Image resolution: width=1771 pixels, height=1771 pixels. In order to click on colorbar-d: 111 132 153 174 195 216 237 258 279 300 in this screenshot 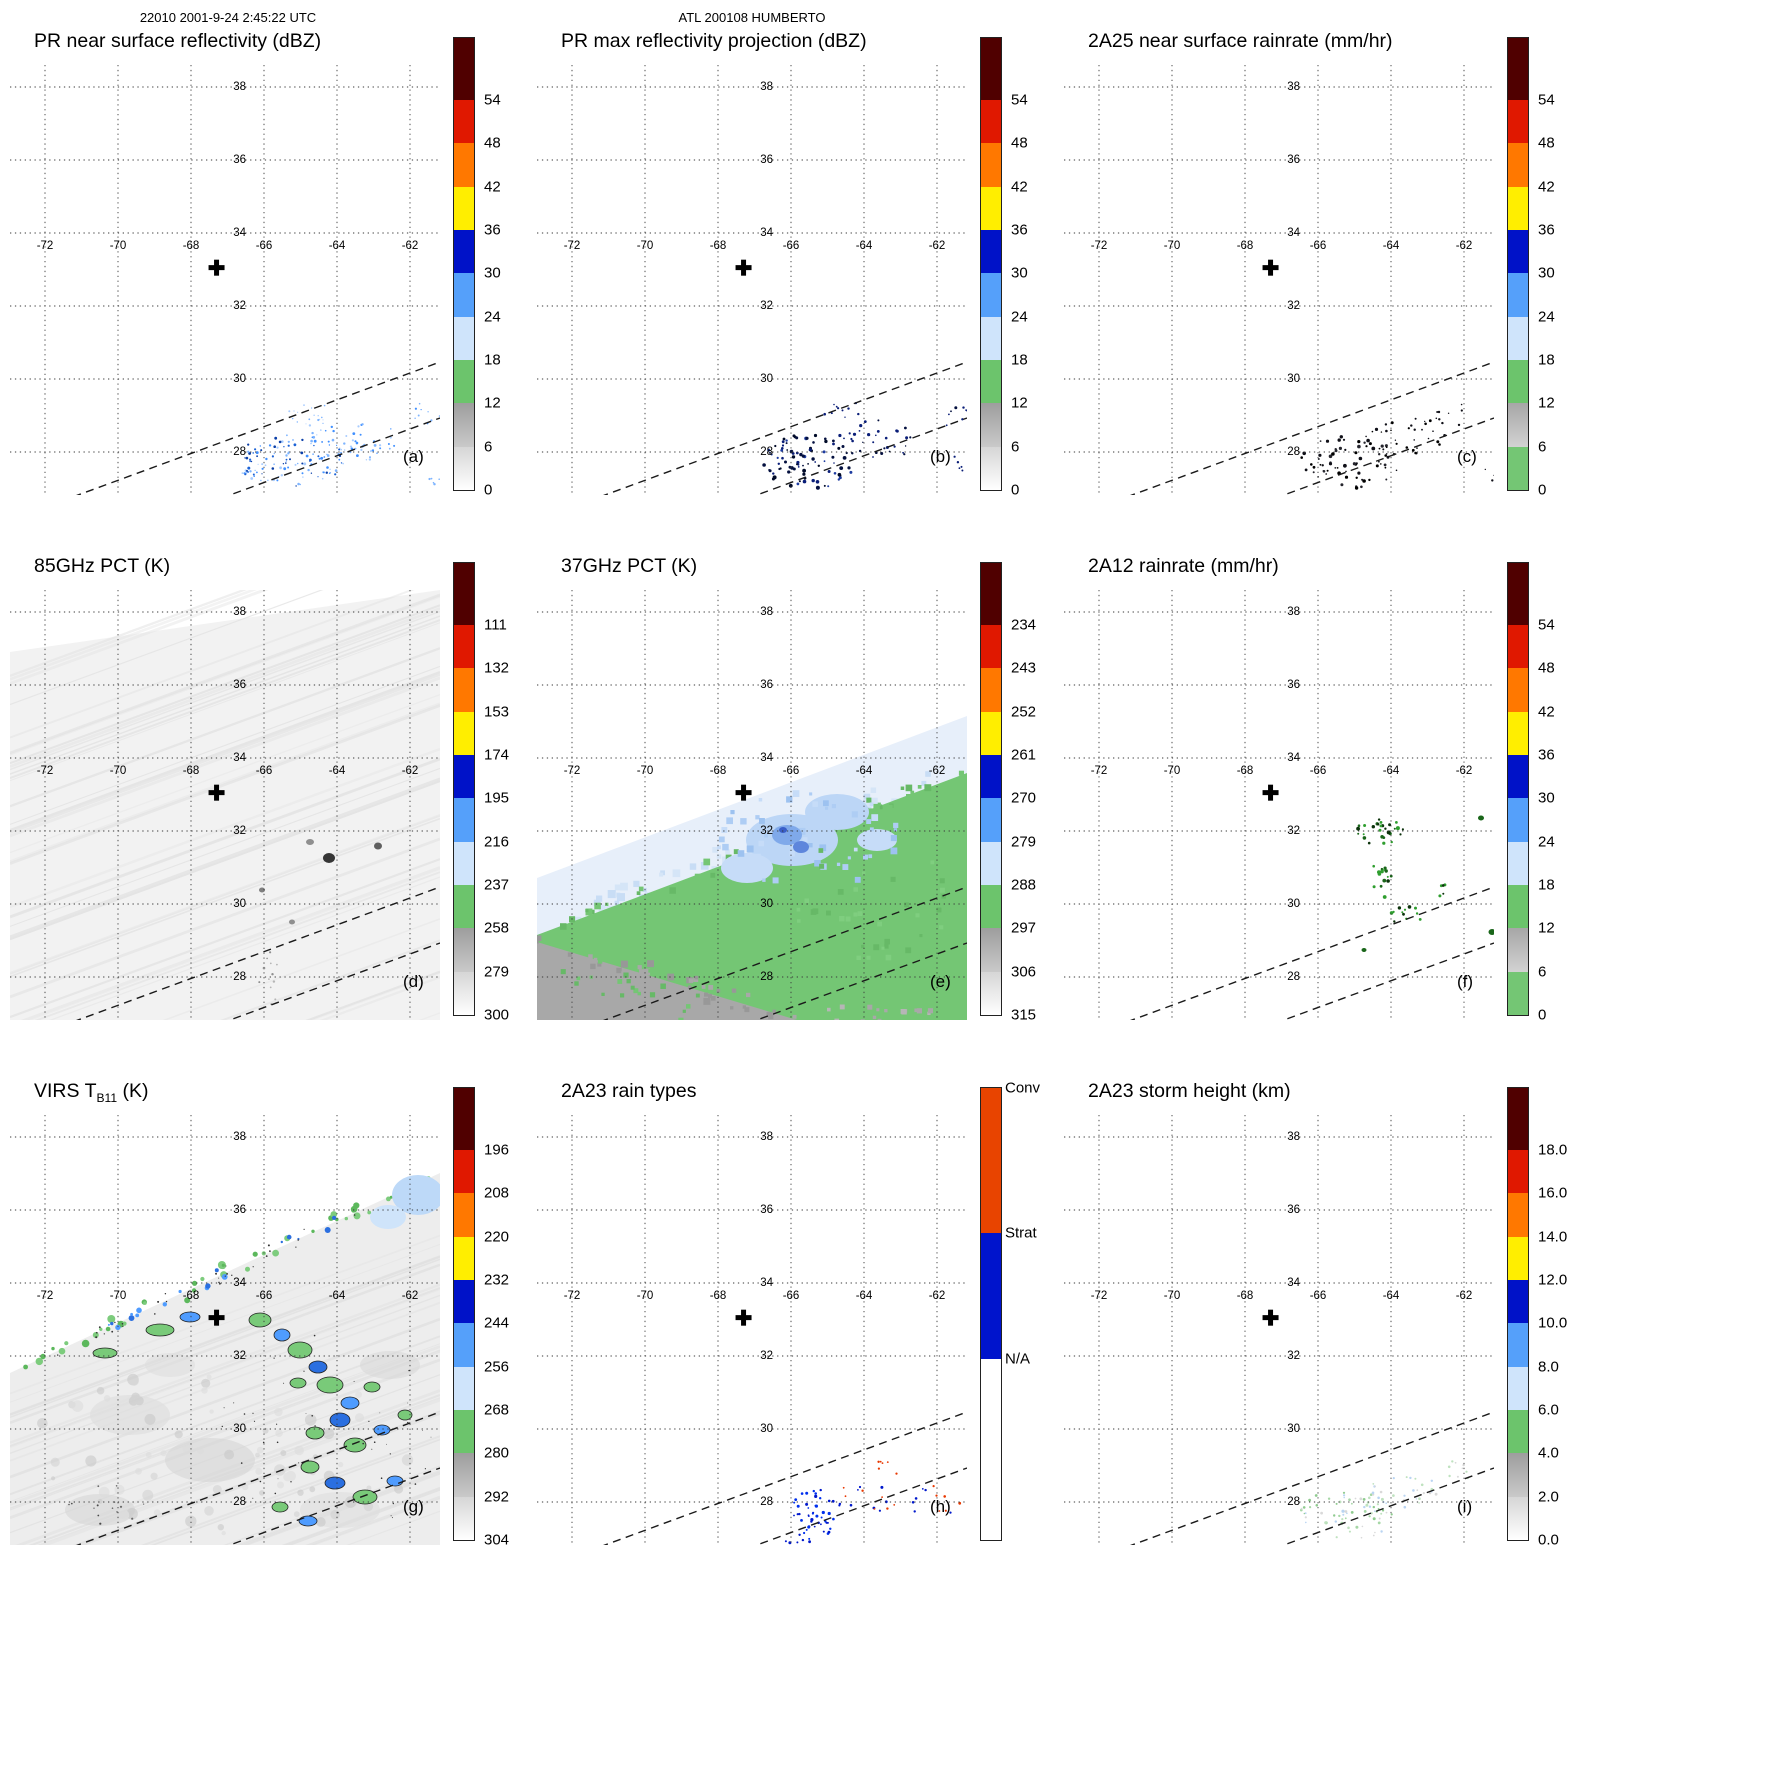, I will do `click(494, 793)`.